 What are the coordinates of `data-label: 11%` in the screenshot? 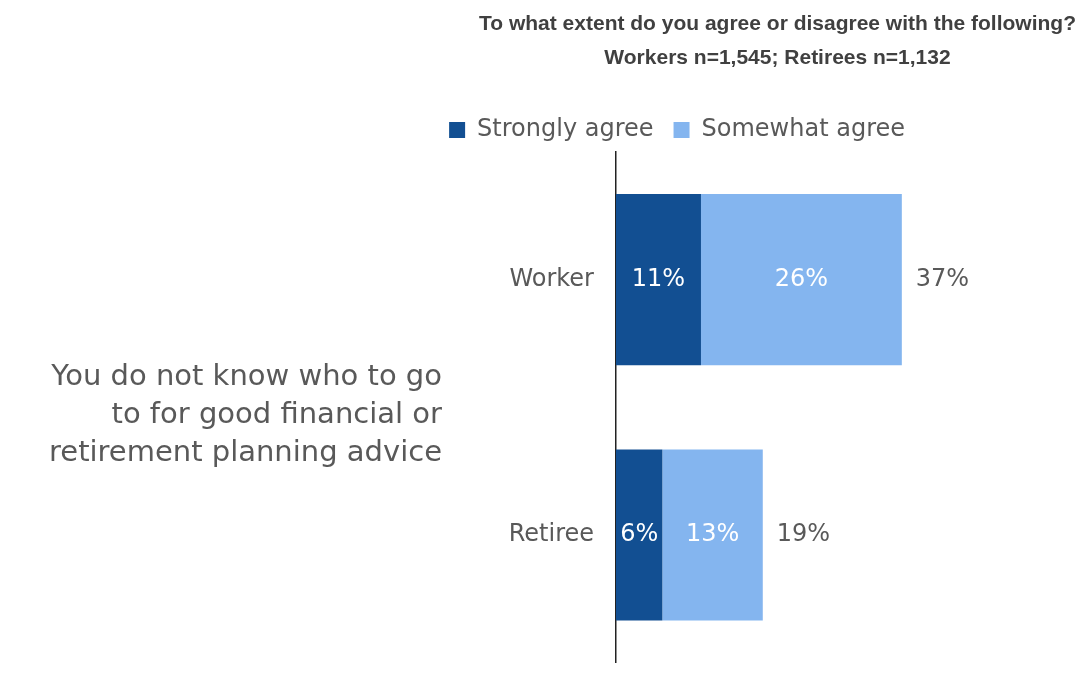 It's located at (658, 277).